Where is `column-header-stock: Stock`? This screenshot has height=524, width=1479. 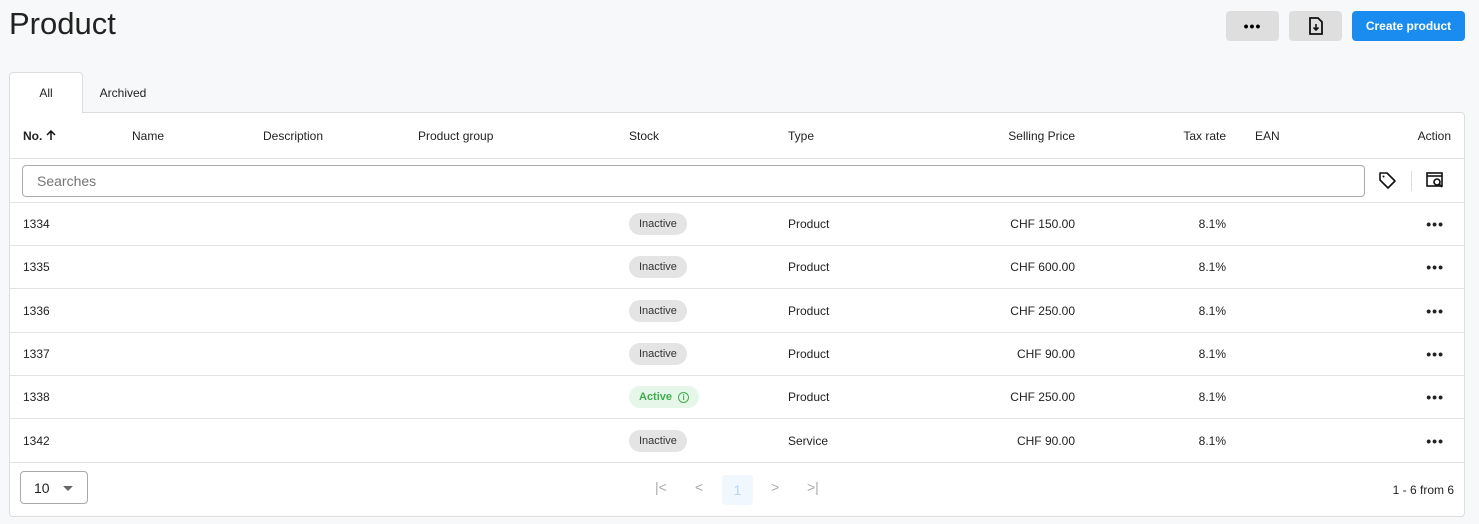 column-header-stock: Stock is located at coordinates (644, 135).